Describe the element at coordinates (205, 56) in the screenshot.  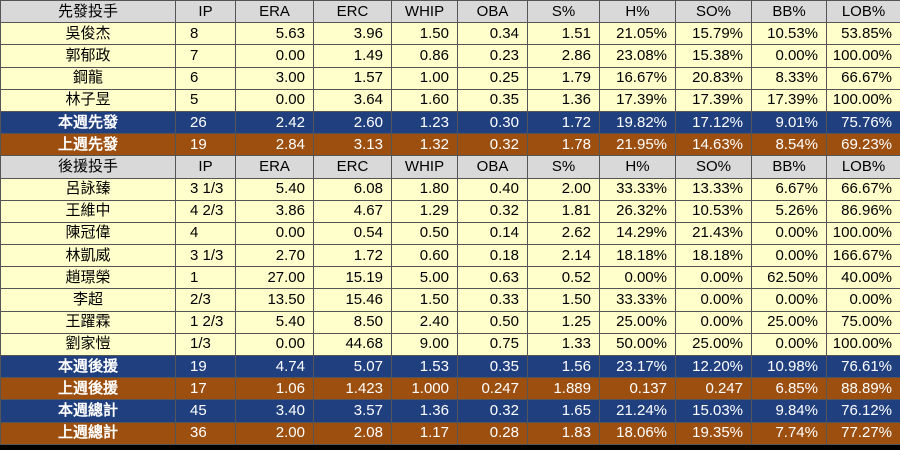
I see `stat-cell: 7` at that location.